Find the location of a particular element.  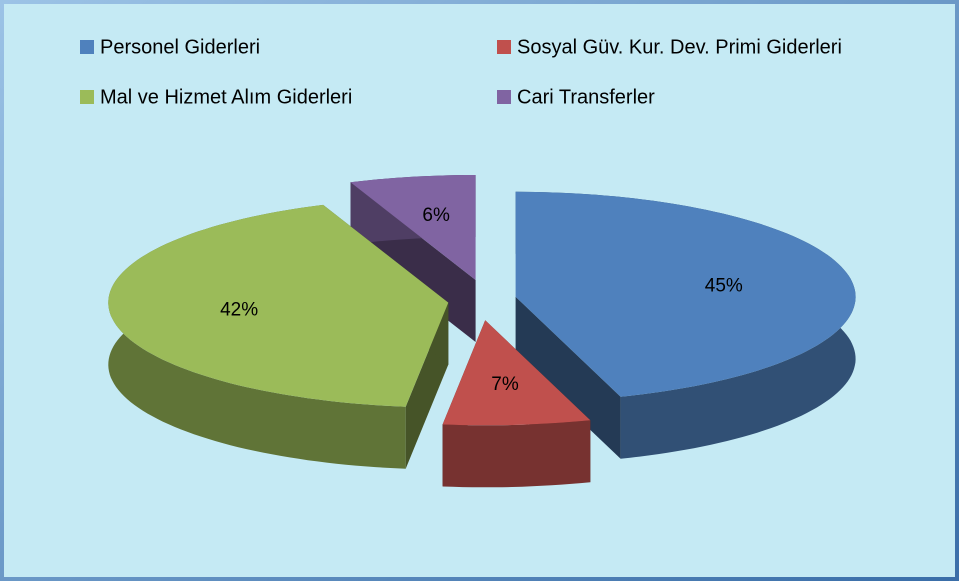

legend-label: Sosyal Güv. Kur. Dev. Primi Giderleri is located at coordinates (679, 47).